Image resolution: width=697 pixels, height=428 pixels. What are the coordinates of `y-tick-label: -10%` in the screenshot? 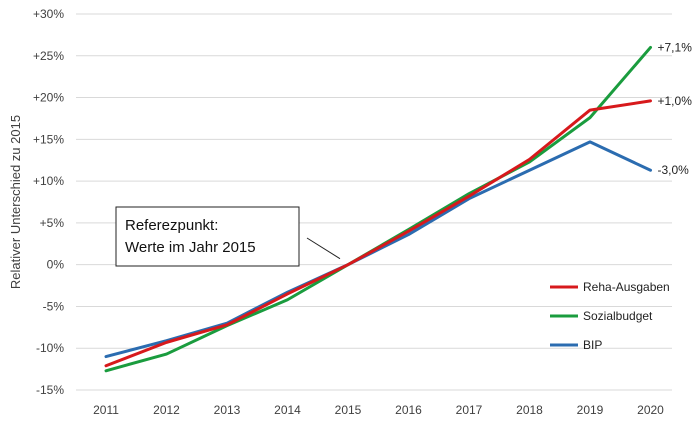 It's located at (50, 348).